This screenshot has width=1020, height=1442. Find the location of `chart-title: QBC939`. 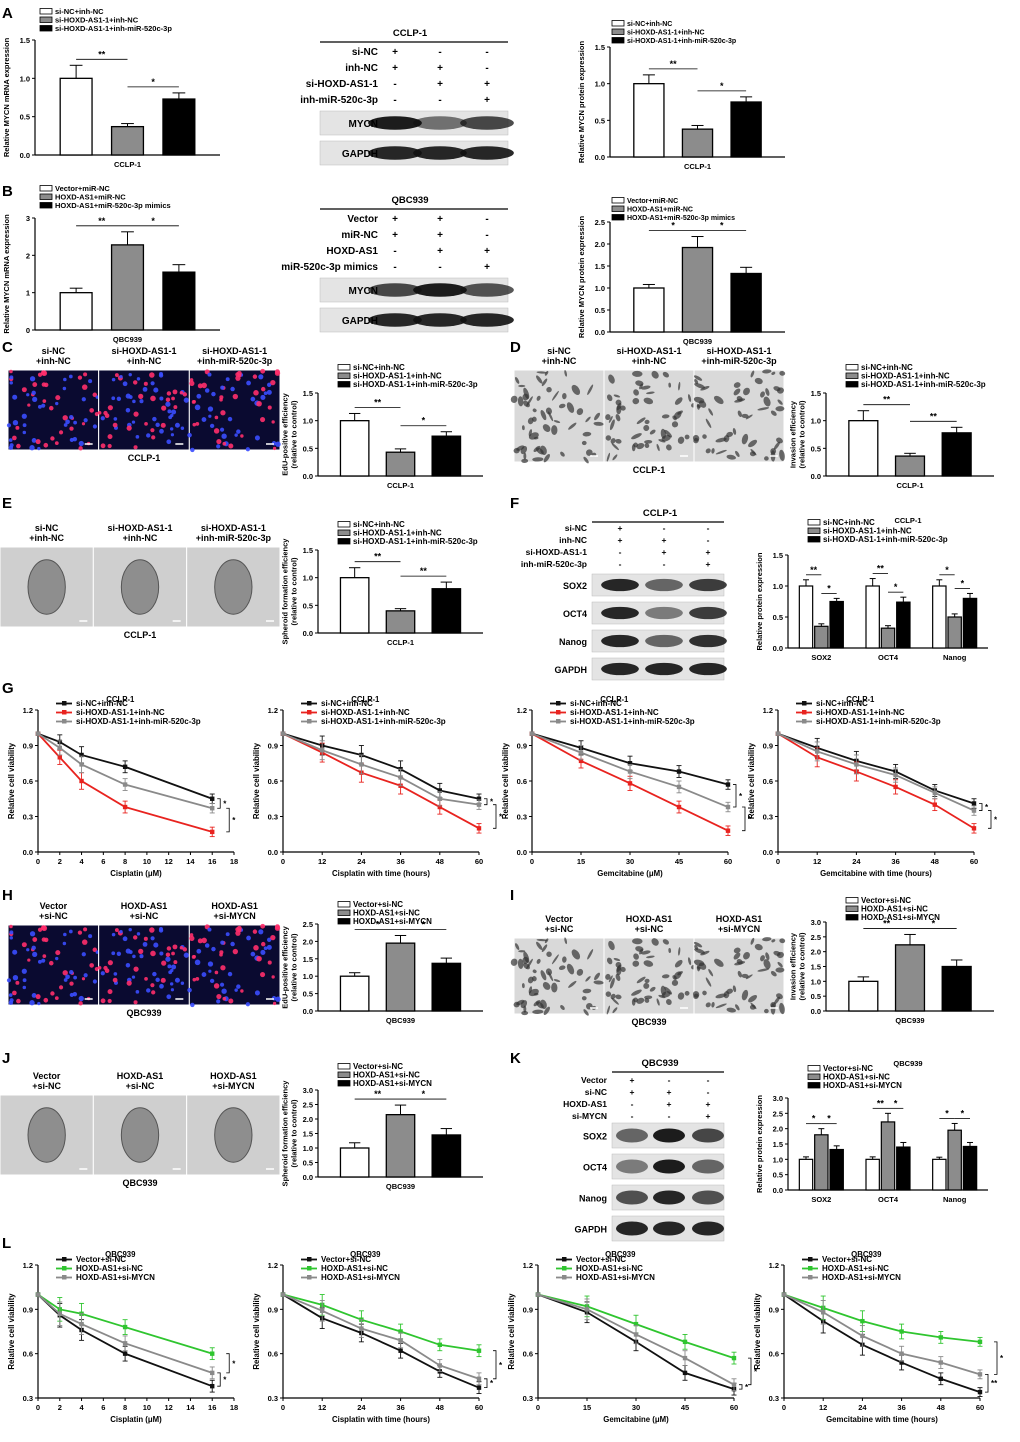

chart-title: QBC939 is located at coordinates (907, 1063).